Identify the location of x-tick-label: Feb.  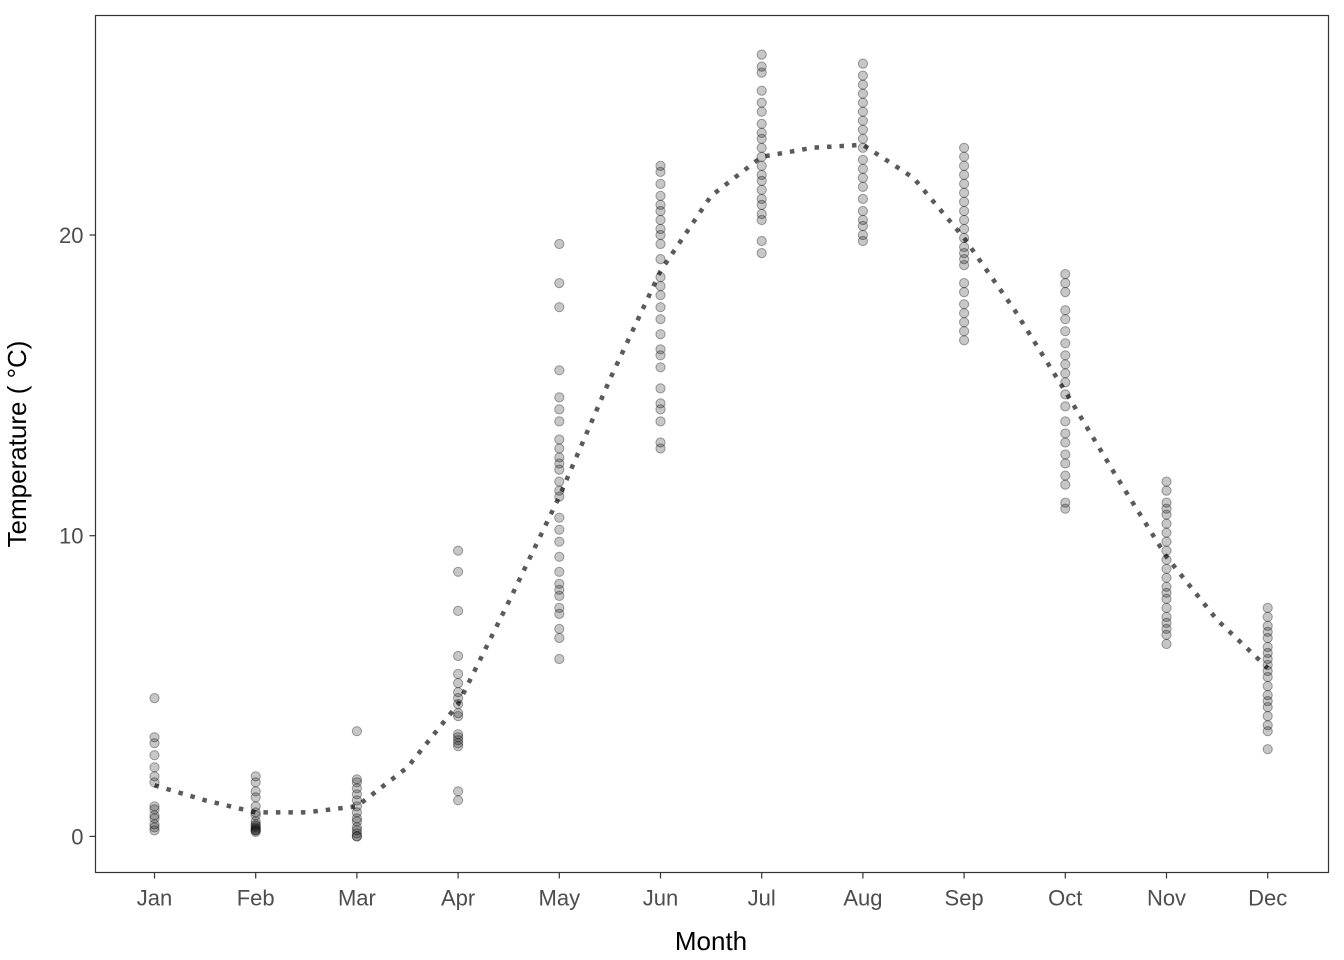
(256, 898).